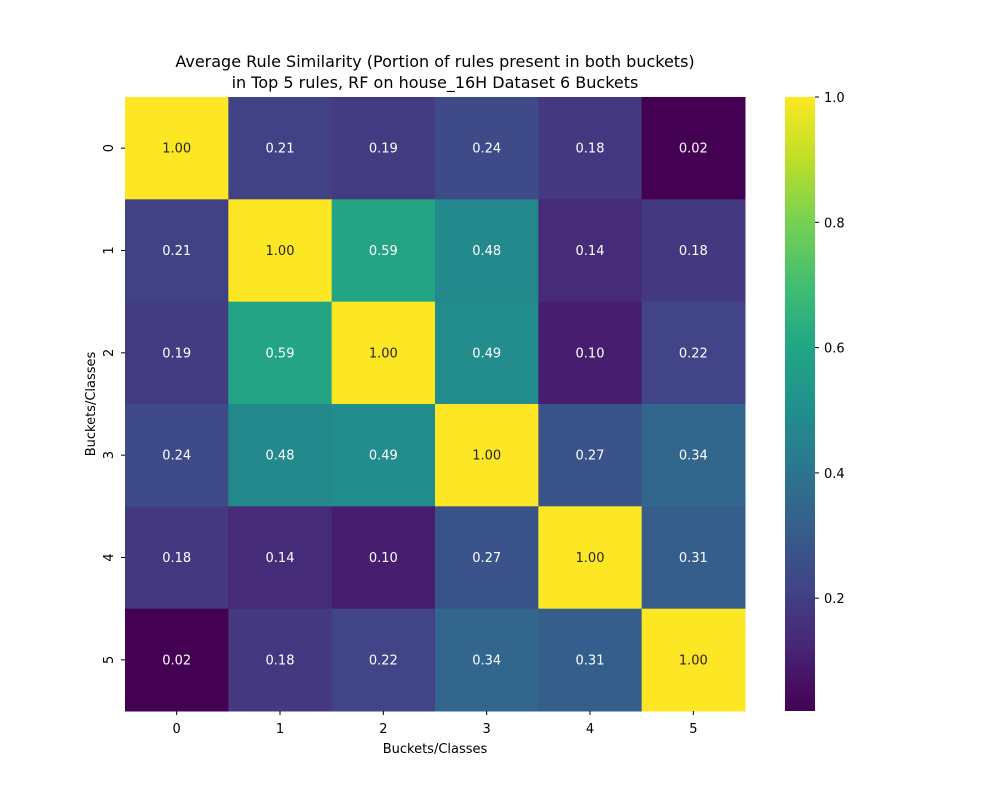 The image size is (1000, 800). Describe the element at coordinates (109, 148) in the screenshot. I see `y-tick-label: 0` at that location.